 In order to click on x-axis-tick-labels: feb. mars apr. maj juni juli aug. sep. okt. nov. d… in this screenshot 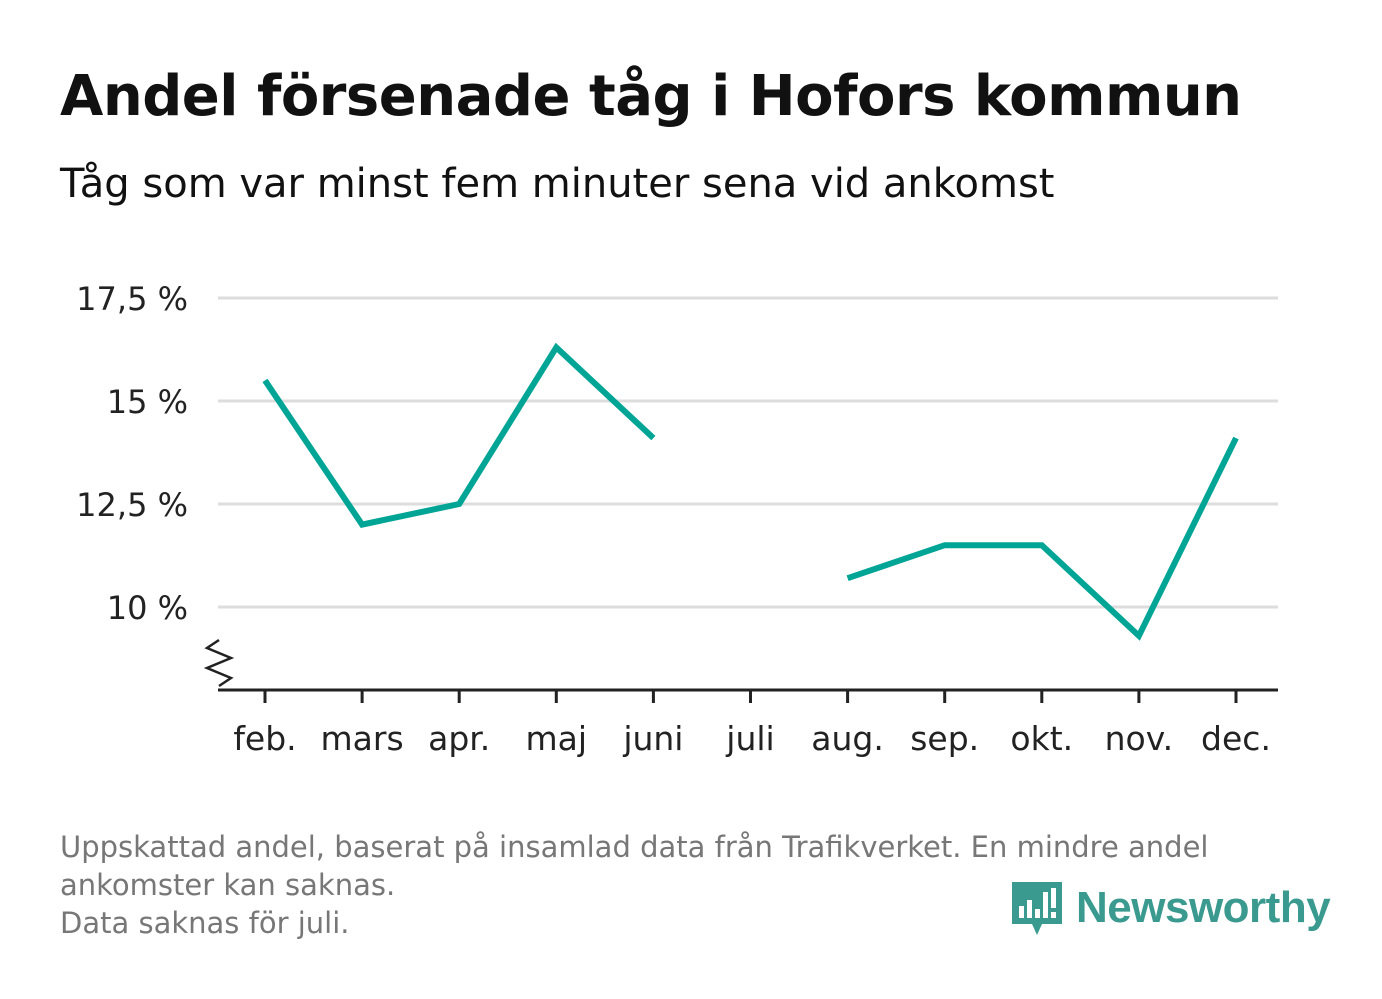, I will do `click(752, 738)`.